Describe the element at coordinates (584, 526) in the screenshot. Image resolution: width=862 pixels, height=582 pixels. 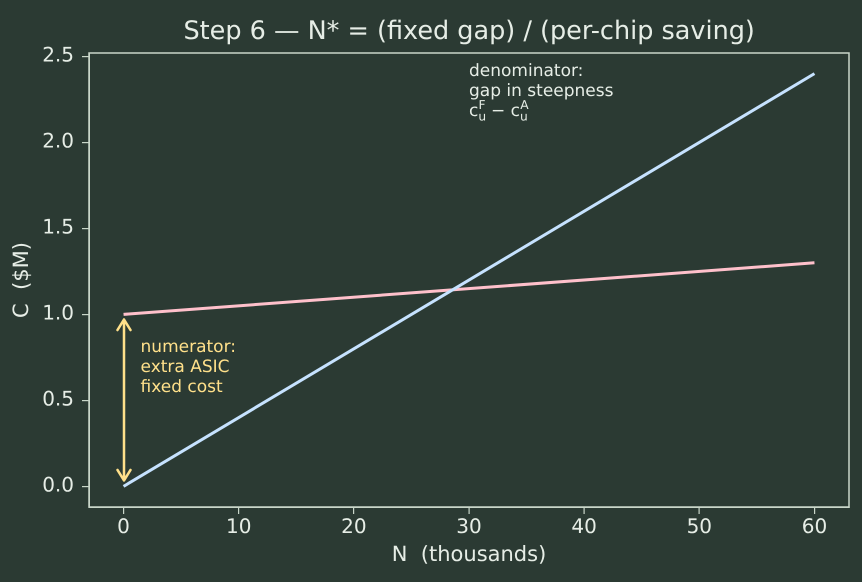
I see `x-tick-label: 40` at that location.